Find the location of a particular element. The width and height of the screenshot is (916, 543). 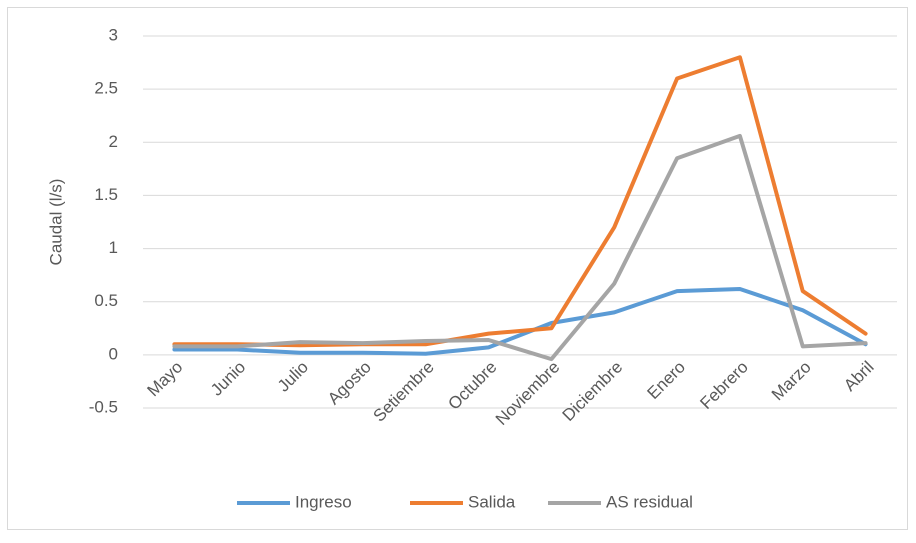

legend-label: Salida is located at coordinates (492, 501).